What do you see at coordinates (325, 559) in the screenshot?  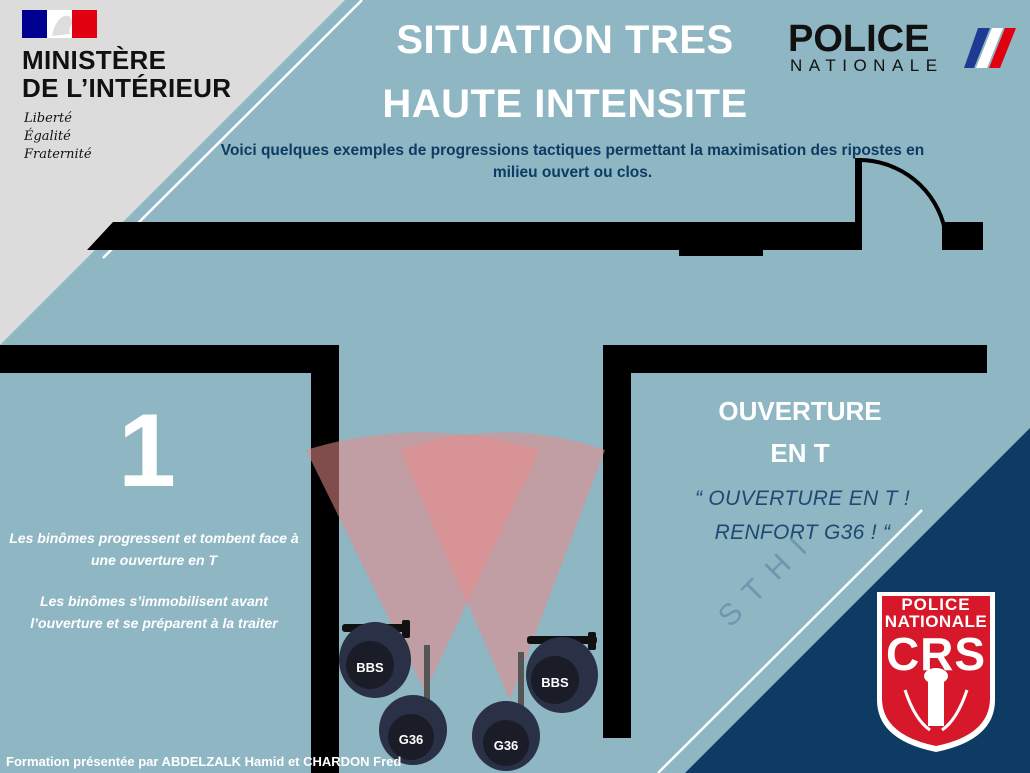 I see `wall-left-vertical` at bounding box center [325, 559].